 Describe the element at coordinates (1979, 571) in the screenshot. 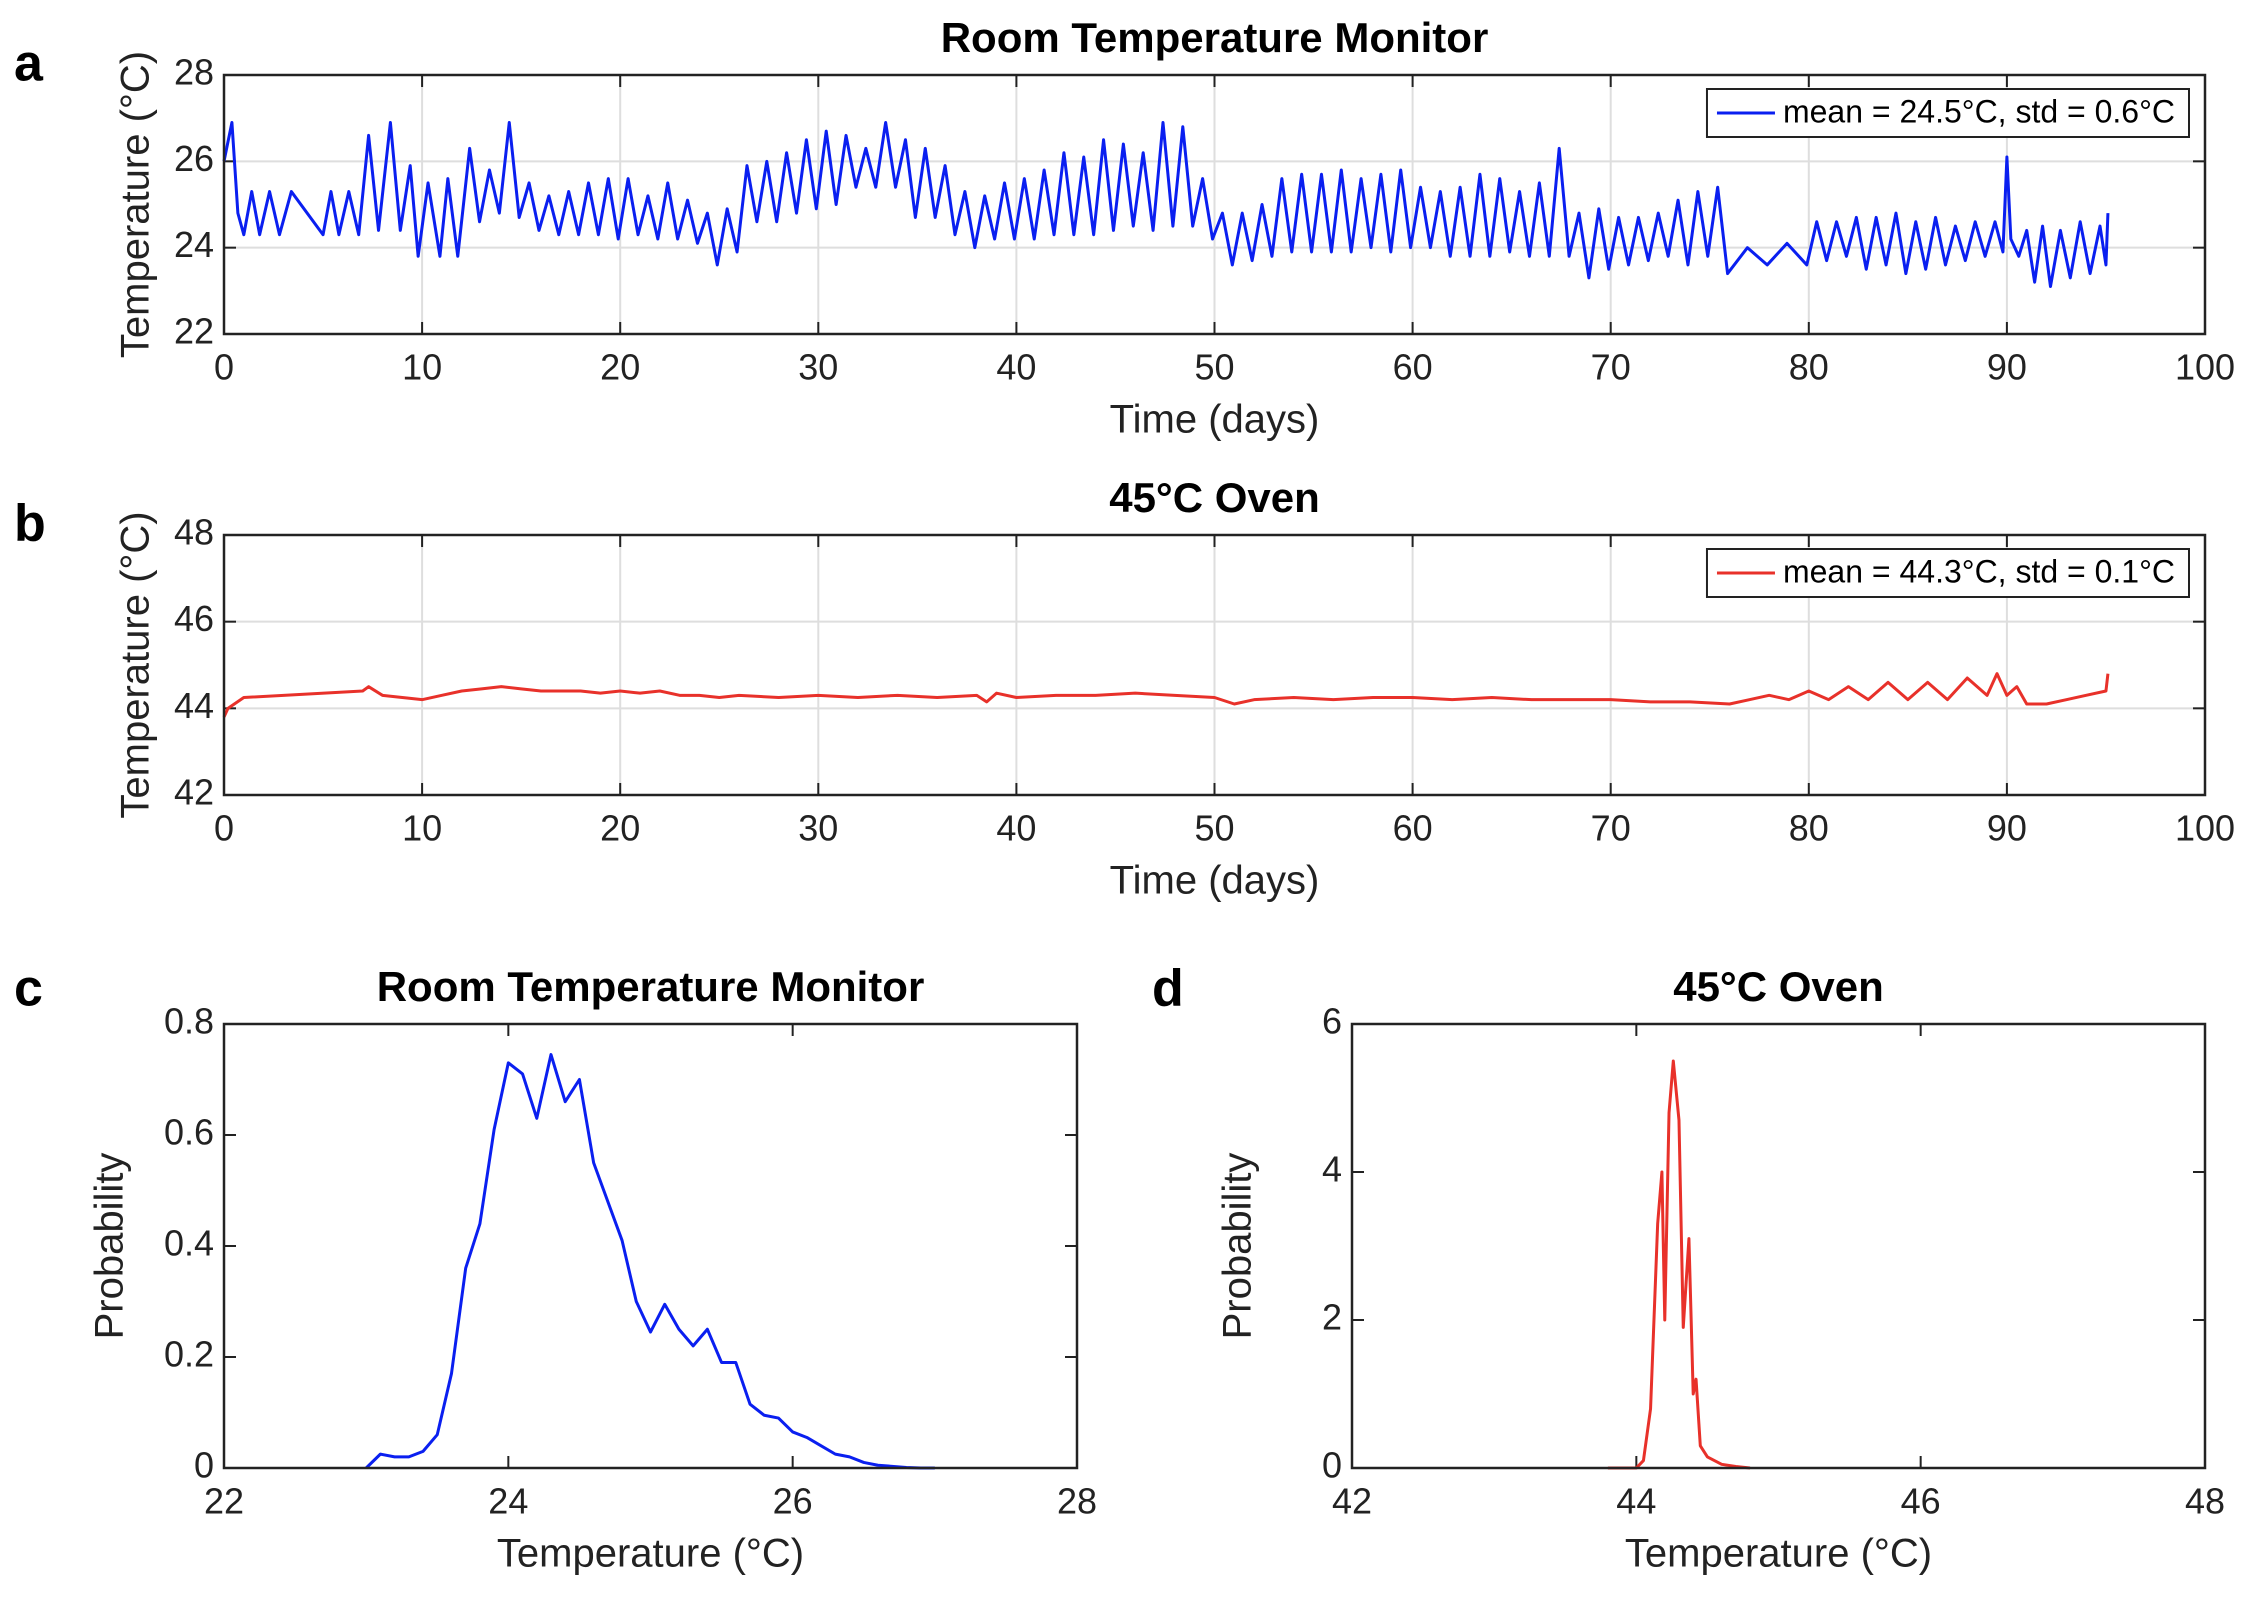

I see `legend-label: mean = 44.3°C, std = 0.1°C` at that location.